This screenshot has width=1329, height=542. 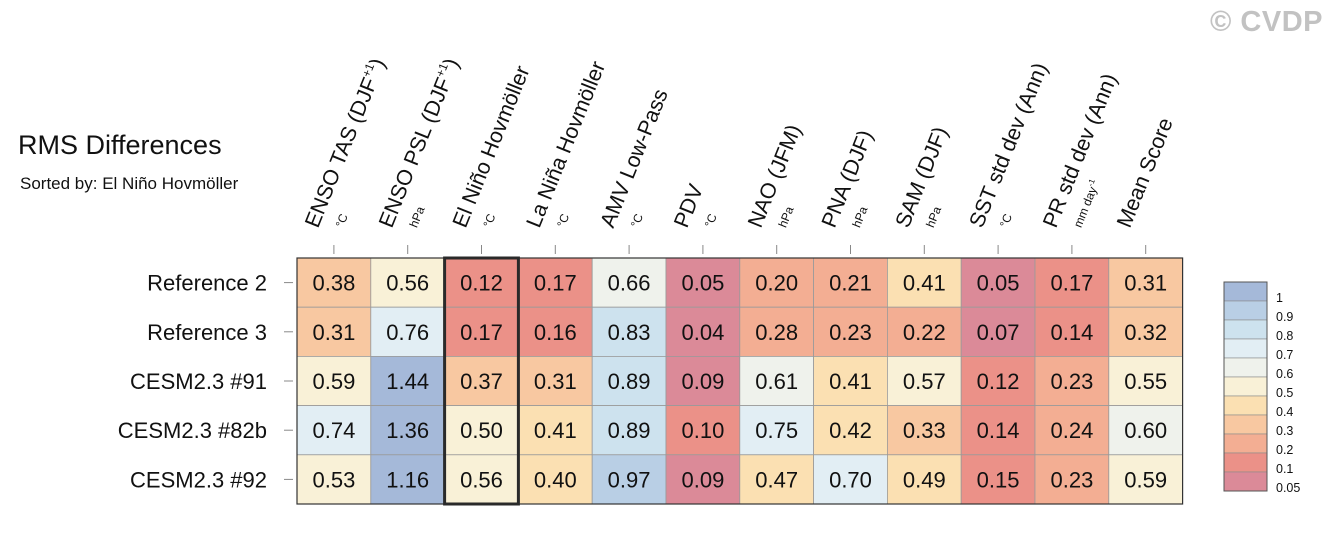 What do you see at coordinates (776, 479) in the screenshot?
I see `cell-value-label: 0.47` at bounding box center [776, 479].